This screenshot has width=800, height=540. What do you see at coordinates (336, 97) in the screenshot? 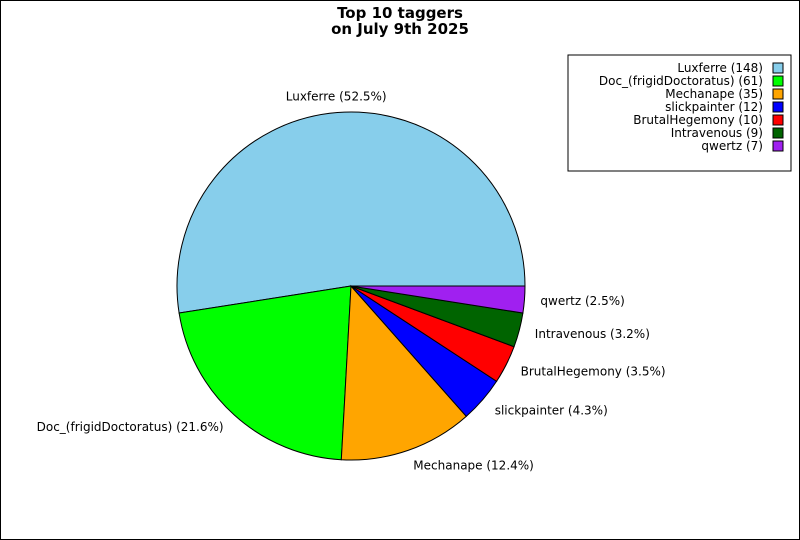
I see `slice-label-luxferre: Luxferre (52.5%)` at bounding box center [336, 97].